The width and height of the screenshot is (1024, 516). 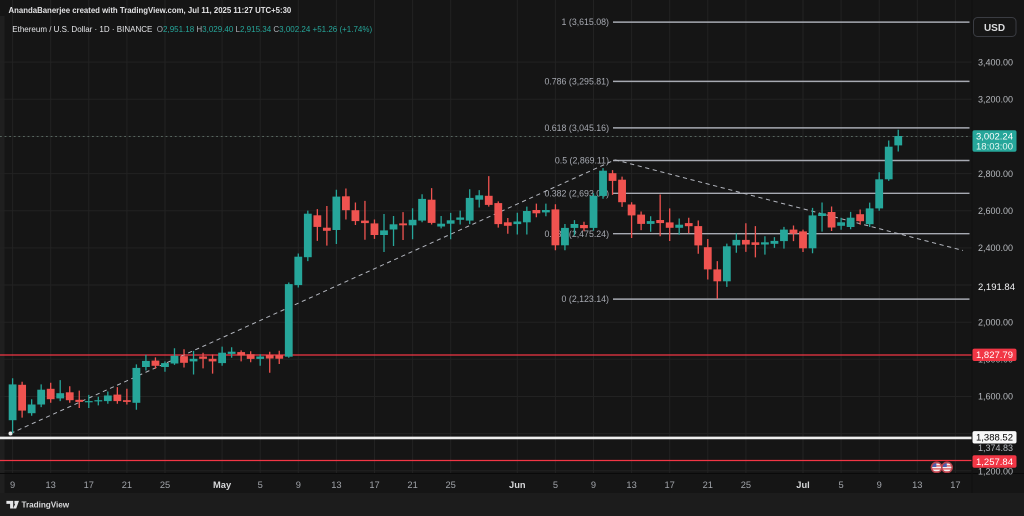 I want to click on svg-text: May, so click(x=222, y=485).